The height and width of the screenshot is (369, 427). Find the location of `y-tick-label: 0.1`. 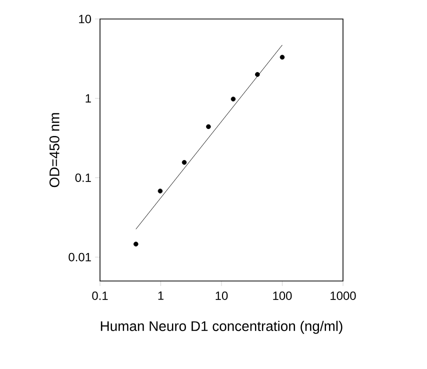

y-tick-label: 0.1 is located at coordinates (83, 178).